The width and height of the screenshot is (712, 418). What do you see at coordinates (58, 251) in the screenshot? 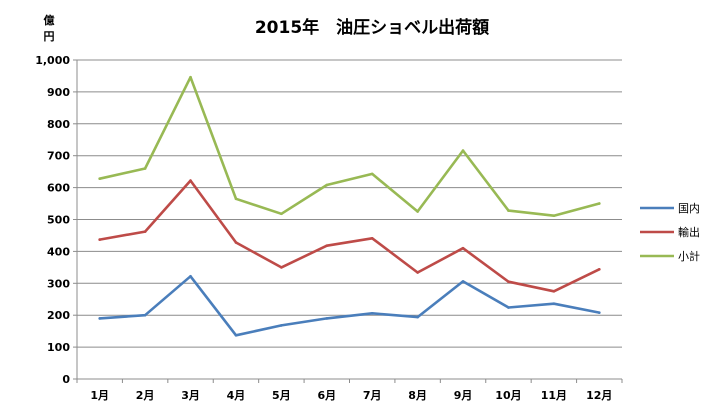
I see `y-tick-label: 400` at bounding box center [58, 251].